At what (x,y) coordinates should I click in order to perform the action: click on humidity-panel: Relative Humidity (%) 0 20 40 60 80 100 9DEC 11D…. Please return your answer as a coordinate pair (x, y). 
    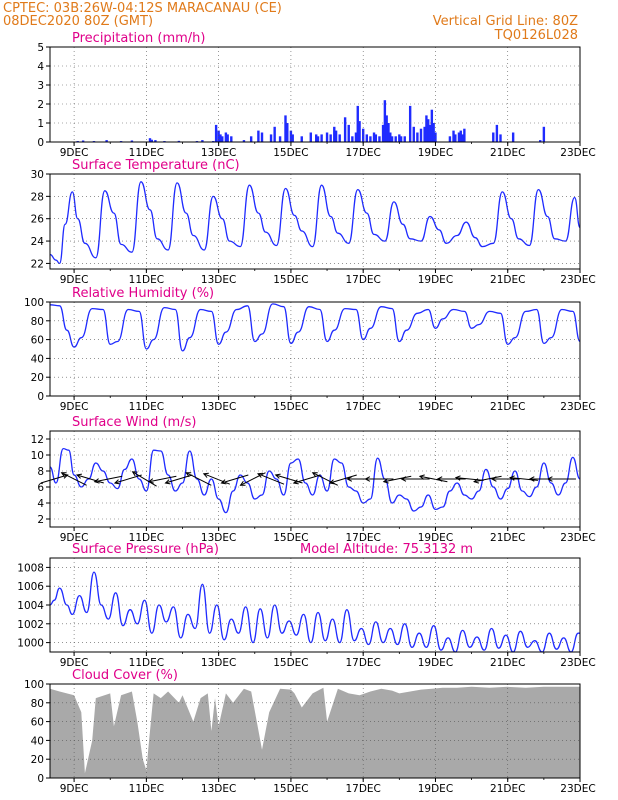
    Looking at the image, I should click on (310, 349).